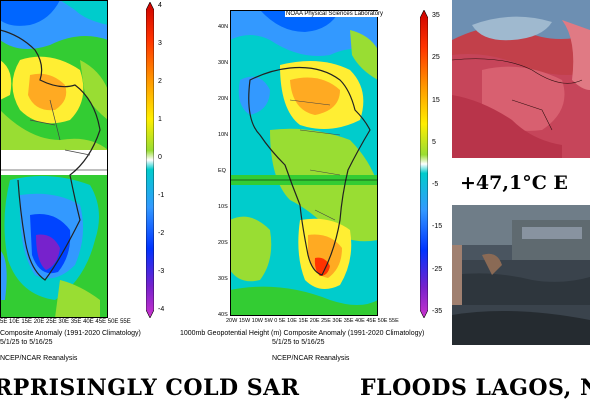  Describe the element at coordinates (437, 227) in the screenshot. I see `center-colorbar-tick: -15` at that location.